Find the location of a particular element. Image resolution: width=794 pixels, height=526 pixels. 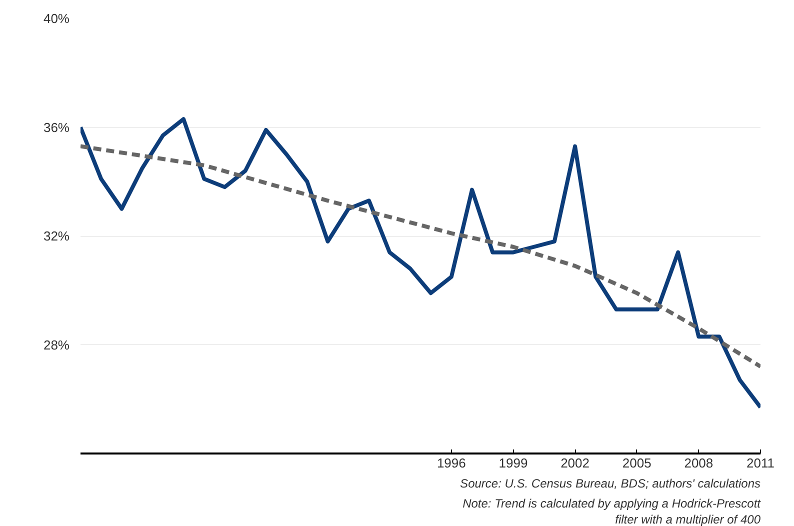

x-tick-label: 2011 is located at coordinates (760, 463).